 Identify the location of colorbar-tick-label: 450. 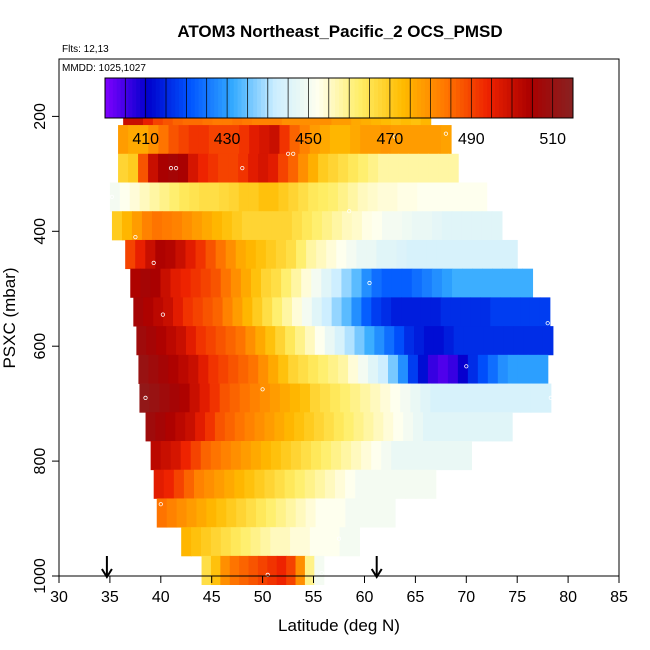
(308, 139).